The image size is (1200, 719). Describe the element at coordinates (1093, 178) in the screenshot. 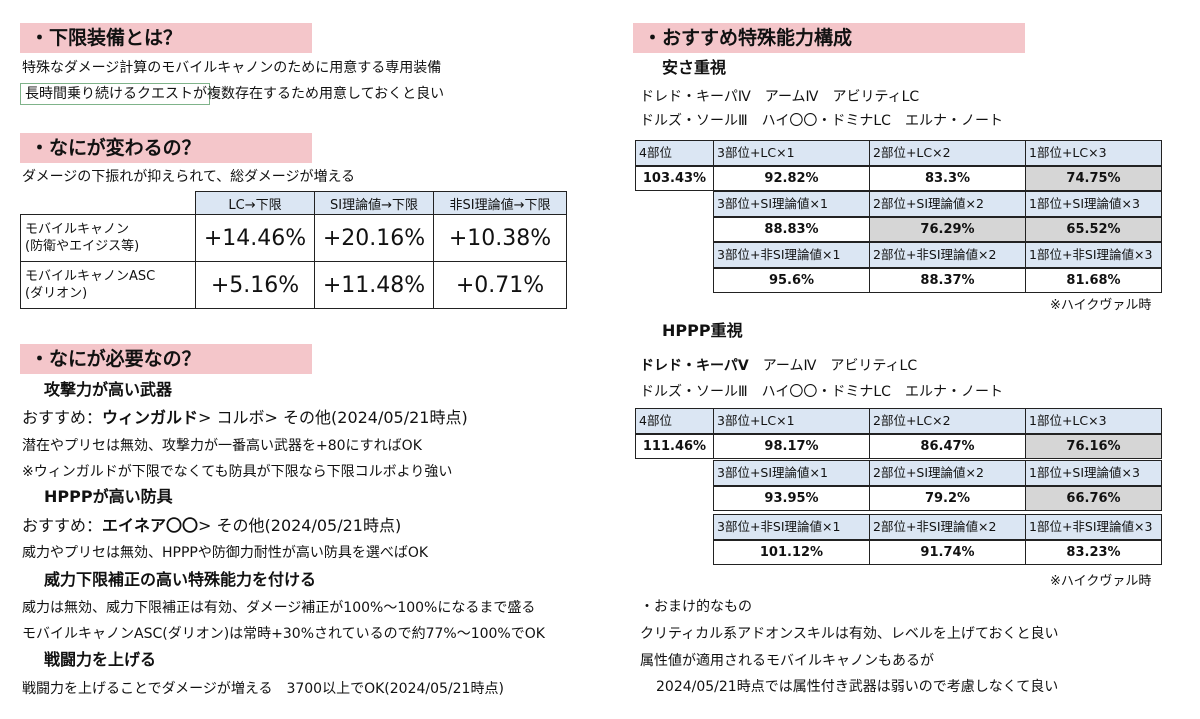

I see `table-cell: 74.75%` at that location.